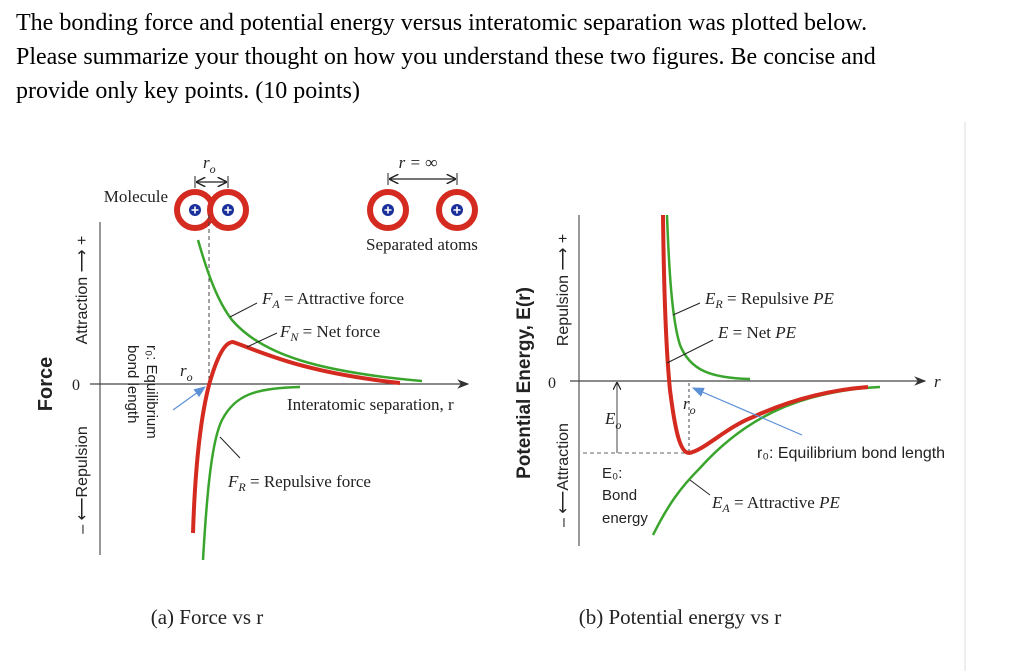 This screenshot has width=1024, height=671. Describe the element at coordinates (136, 196) in the screenshot. I see `molecule-label: Molecule` at that location.